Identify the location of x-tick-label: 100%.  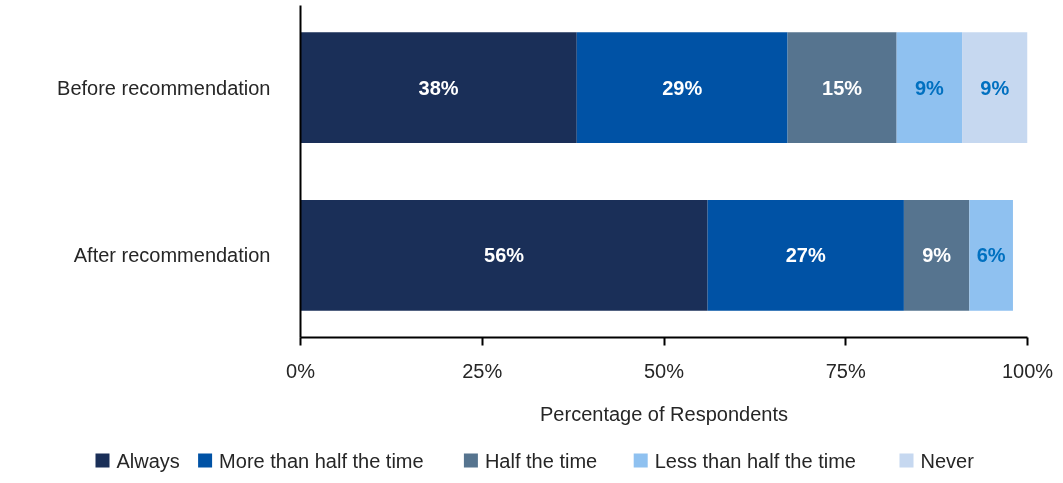
(1027, 370).